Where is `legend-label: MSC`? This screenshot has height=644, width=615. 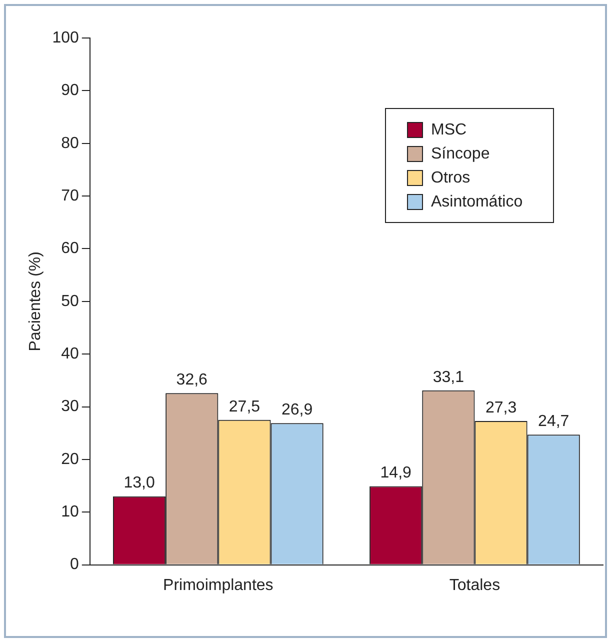 legend-label: MSC is located at coordinates (449, 129).